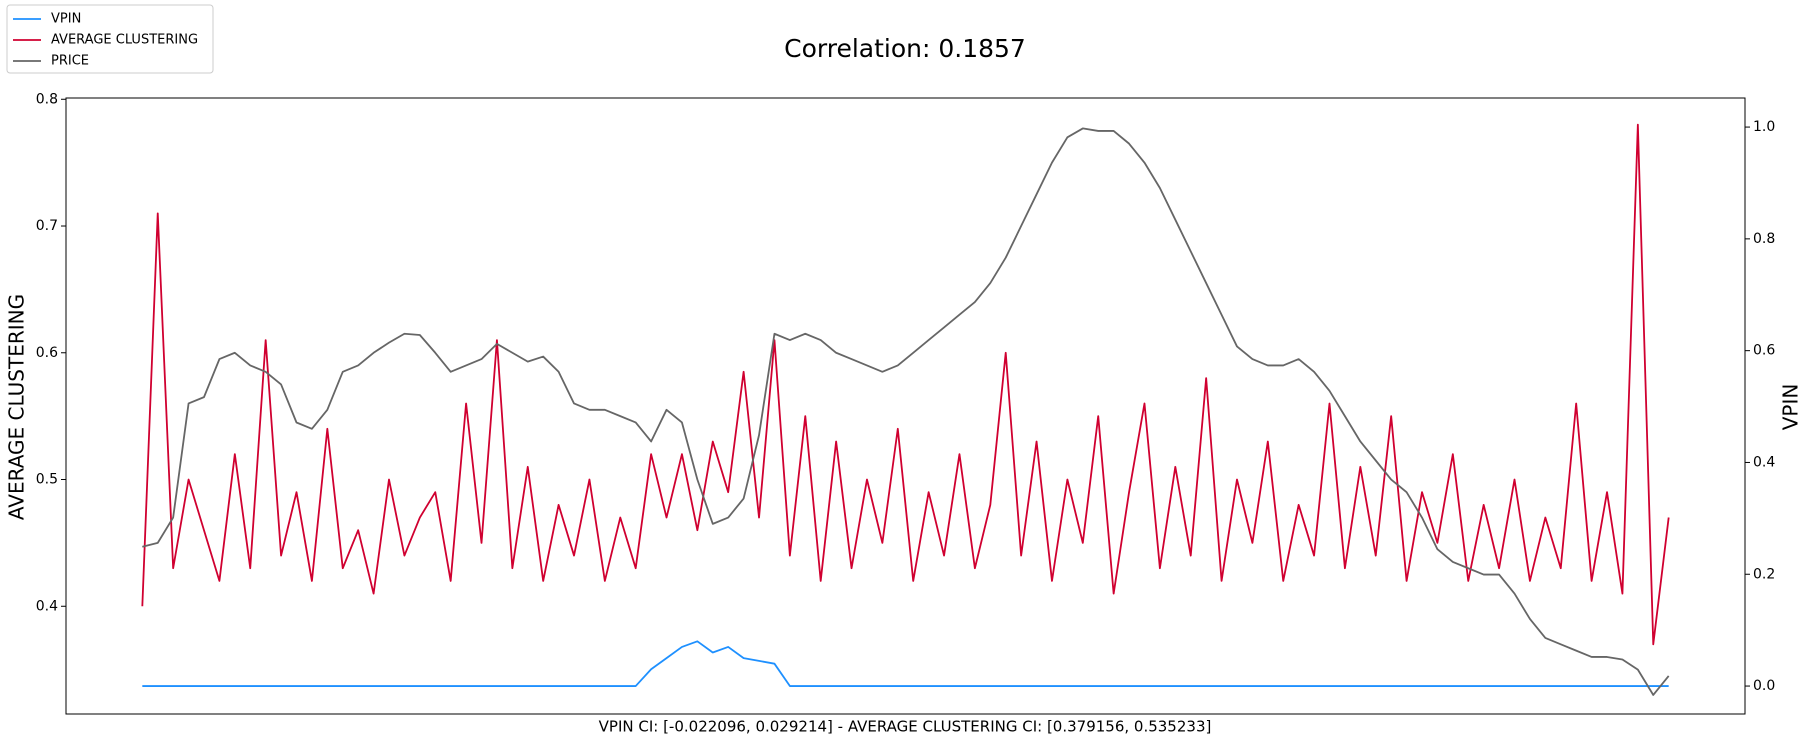 Image resolution: width=1812 pixels, height=744 pixels. Describe the element at coordinates (905, 48) in the screenshot. I see `chart-title: Correlation: 0.1857` at that location.